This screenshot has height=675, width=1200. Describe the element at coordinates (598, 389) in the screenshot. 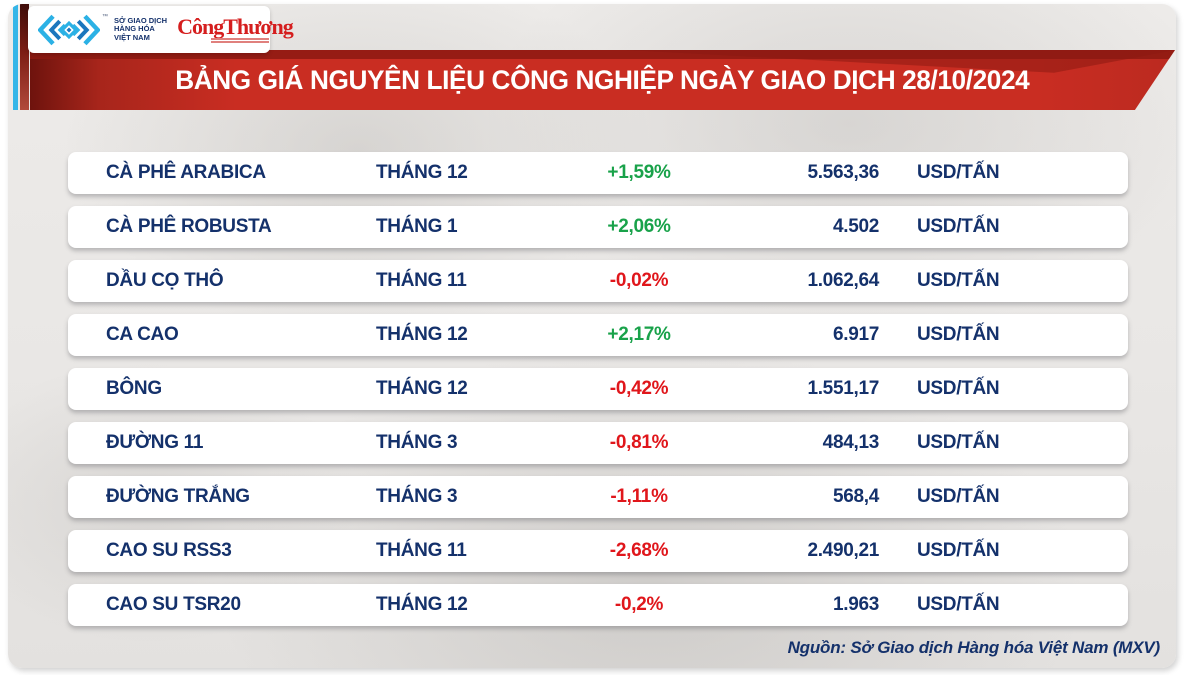

I see `table-row: BÔNG THÁNG 12 -0,42% 1.551,17 USD/TẤN` at that location.